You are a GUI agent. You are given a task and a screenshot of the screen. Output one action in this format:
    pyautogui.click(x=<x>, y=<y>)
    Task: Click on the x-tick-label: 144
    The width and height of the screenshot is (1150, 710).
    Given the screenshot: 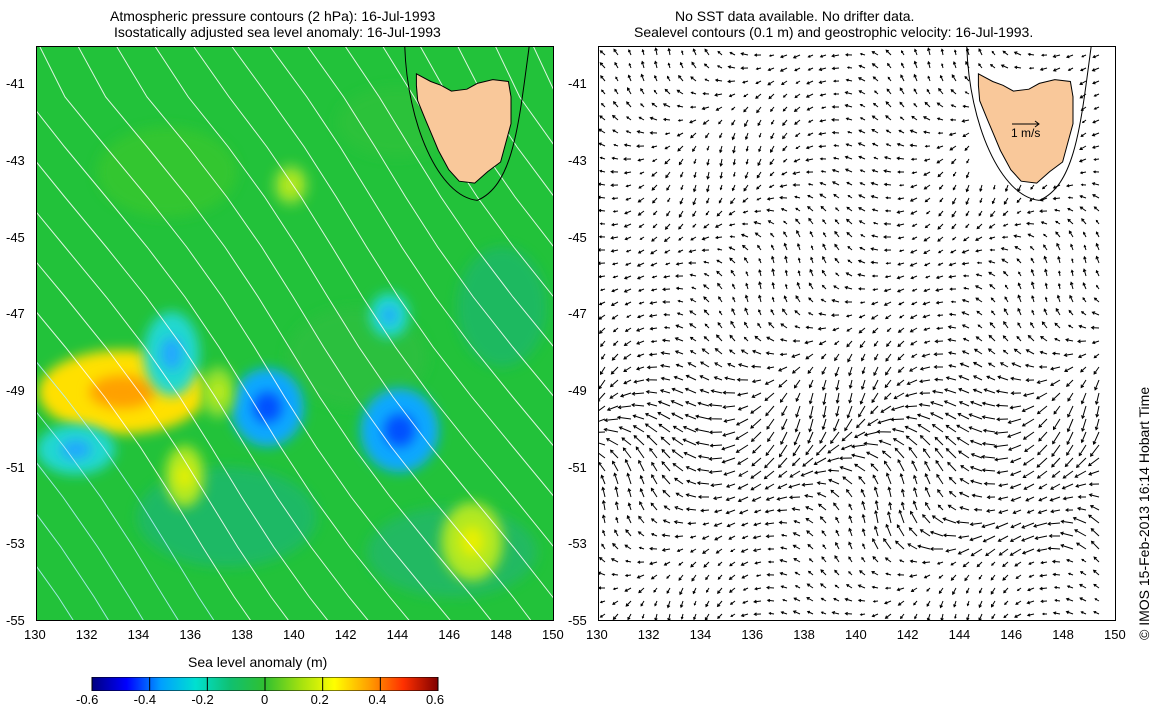 What is the action you would take?
    pyautogui.click(x=397, y=634)
    